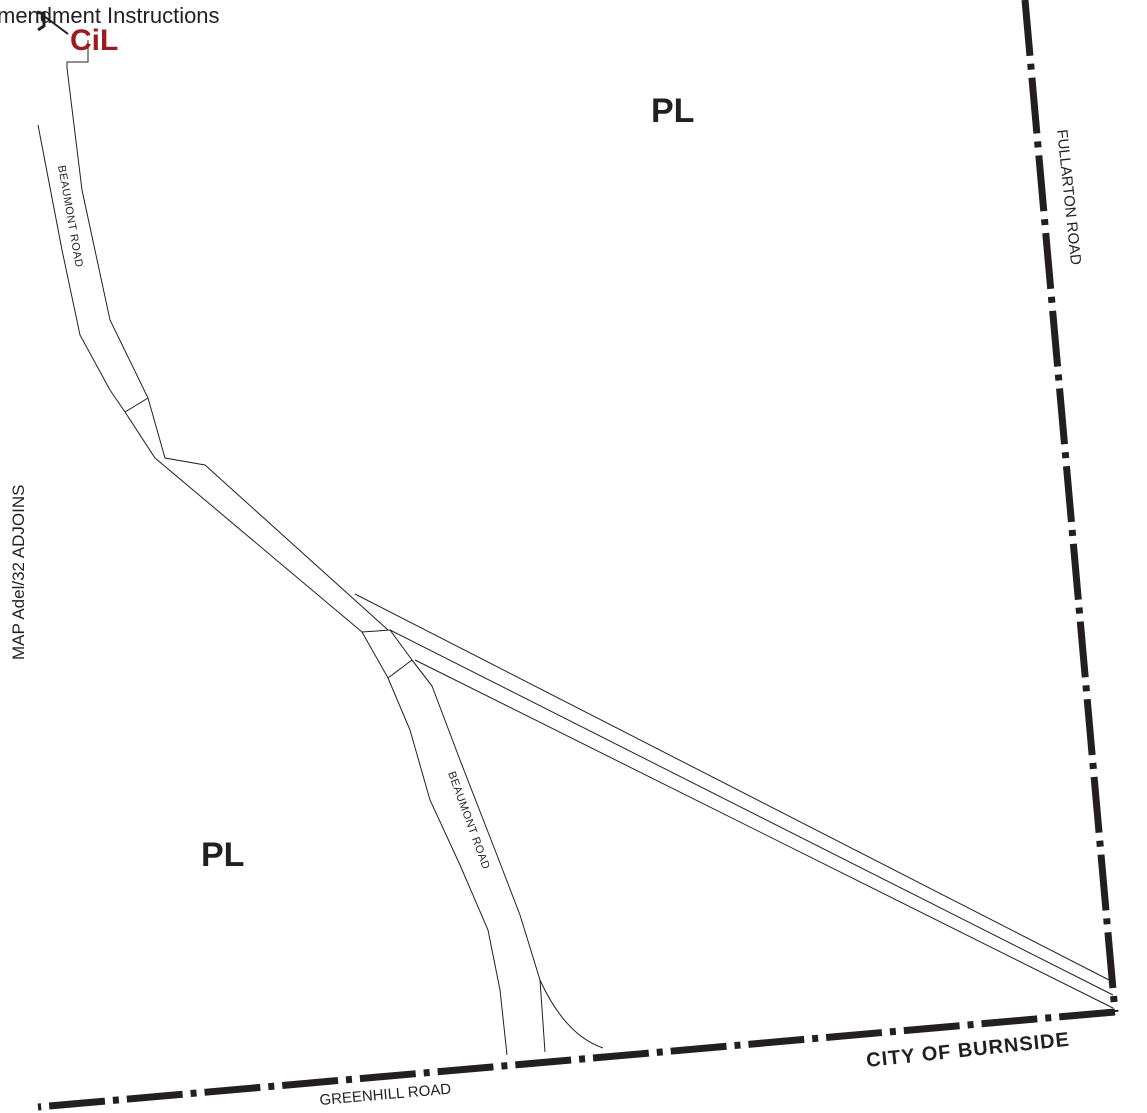 Image resolution: width=1147 pixels, height=1113 pixels. Describe the element at coordinates (434, 843) in the screenshot. I see `beaumont-south-west-edge` at that location.